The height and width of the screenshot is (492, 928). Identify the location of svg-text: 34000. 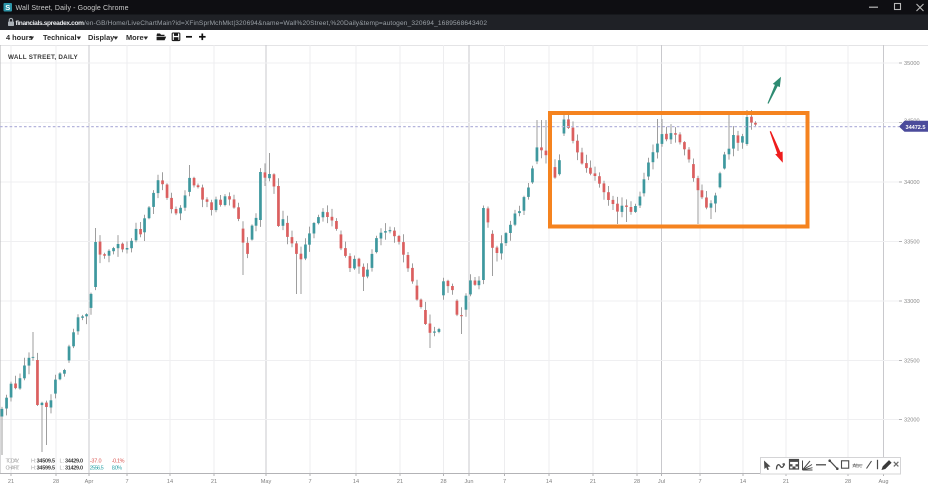
(912, 183).